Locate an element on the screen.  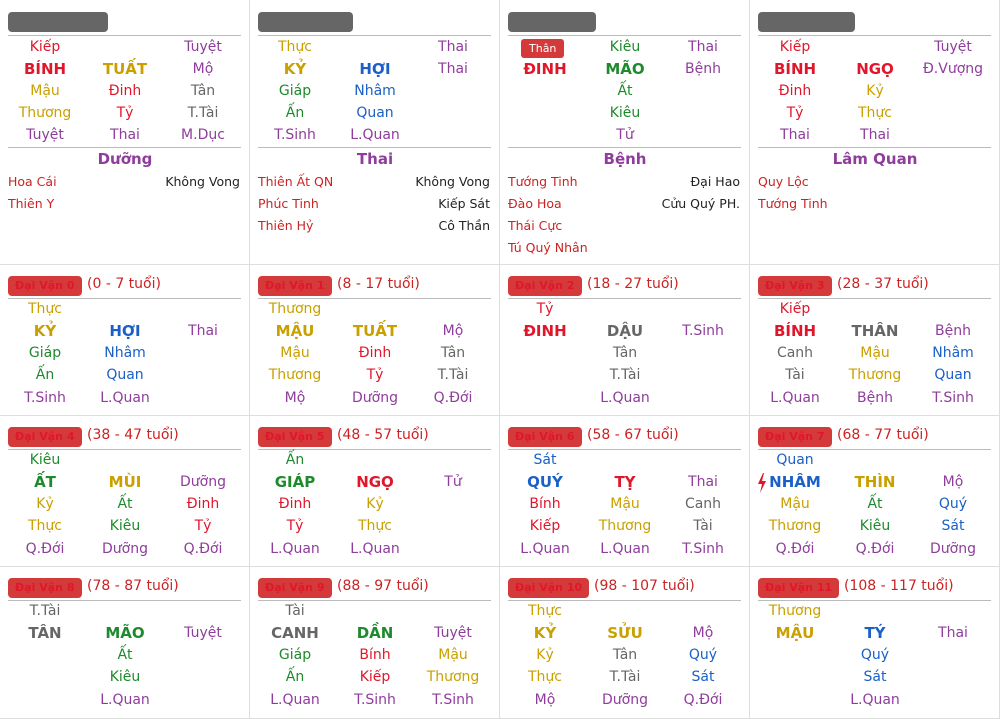
dai-van-value: Tân is located at coordinates (625, 353).